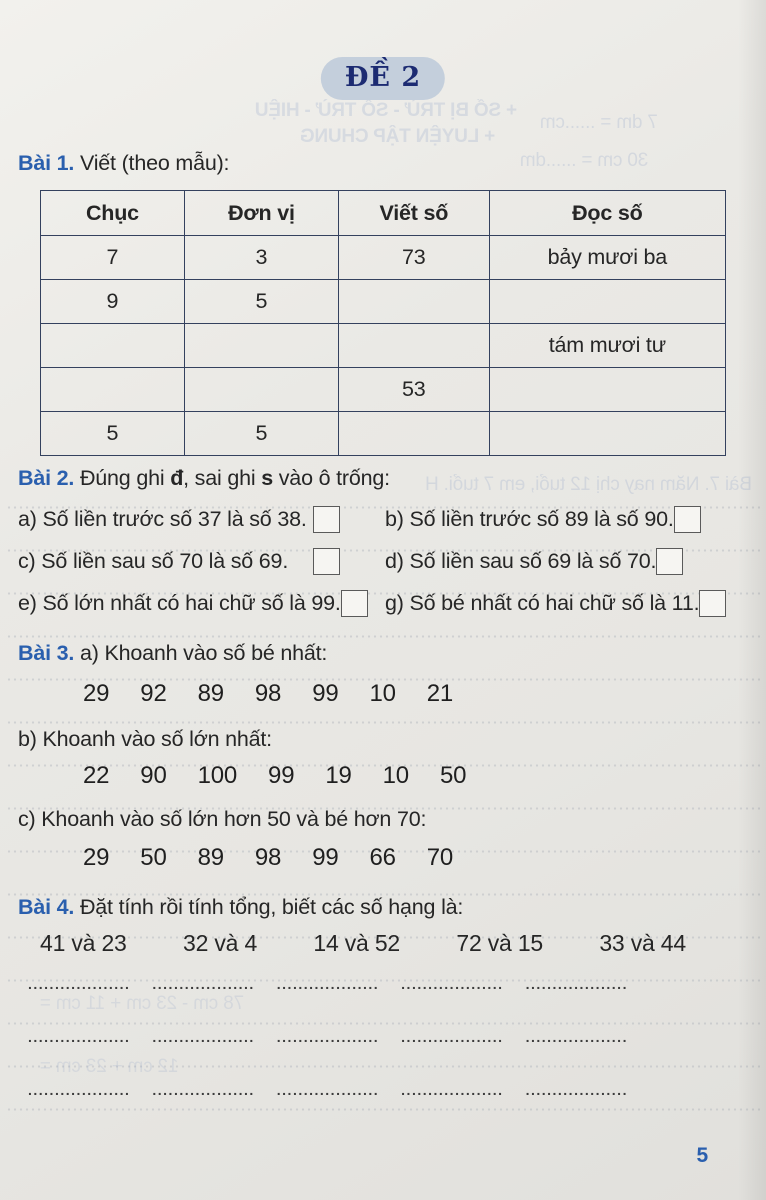 The width and height of the screenshot is (766, 1200). What do you see at coordinates (125, 478) in the screenshot?
I see `exercise-2-prompt: Đúng ghi` at bounding box center [125, 478].